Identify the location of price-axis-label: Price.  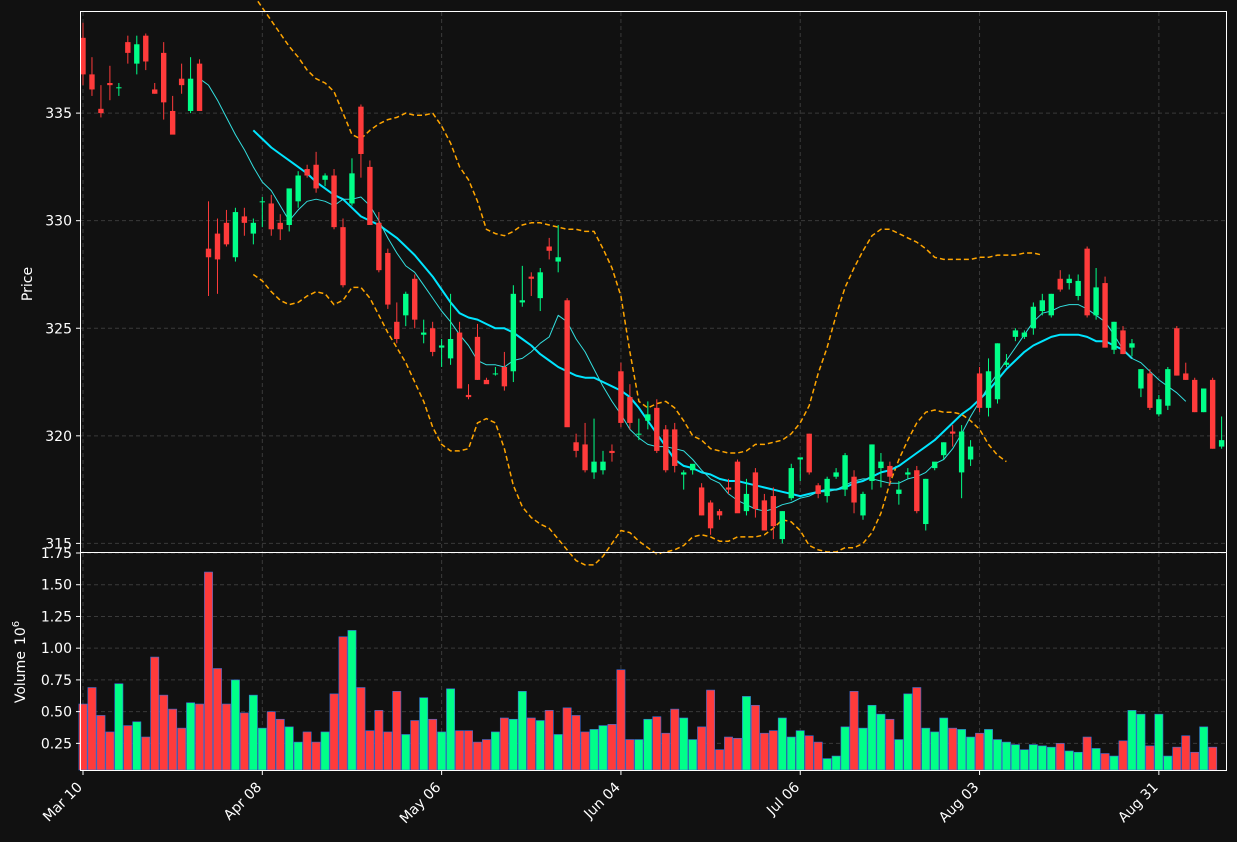
(28, 284).